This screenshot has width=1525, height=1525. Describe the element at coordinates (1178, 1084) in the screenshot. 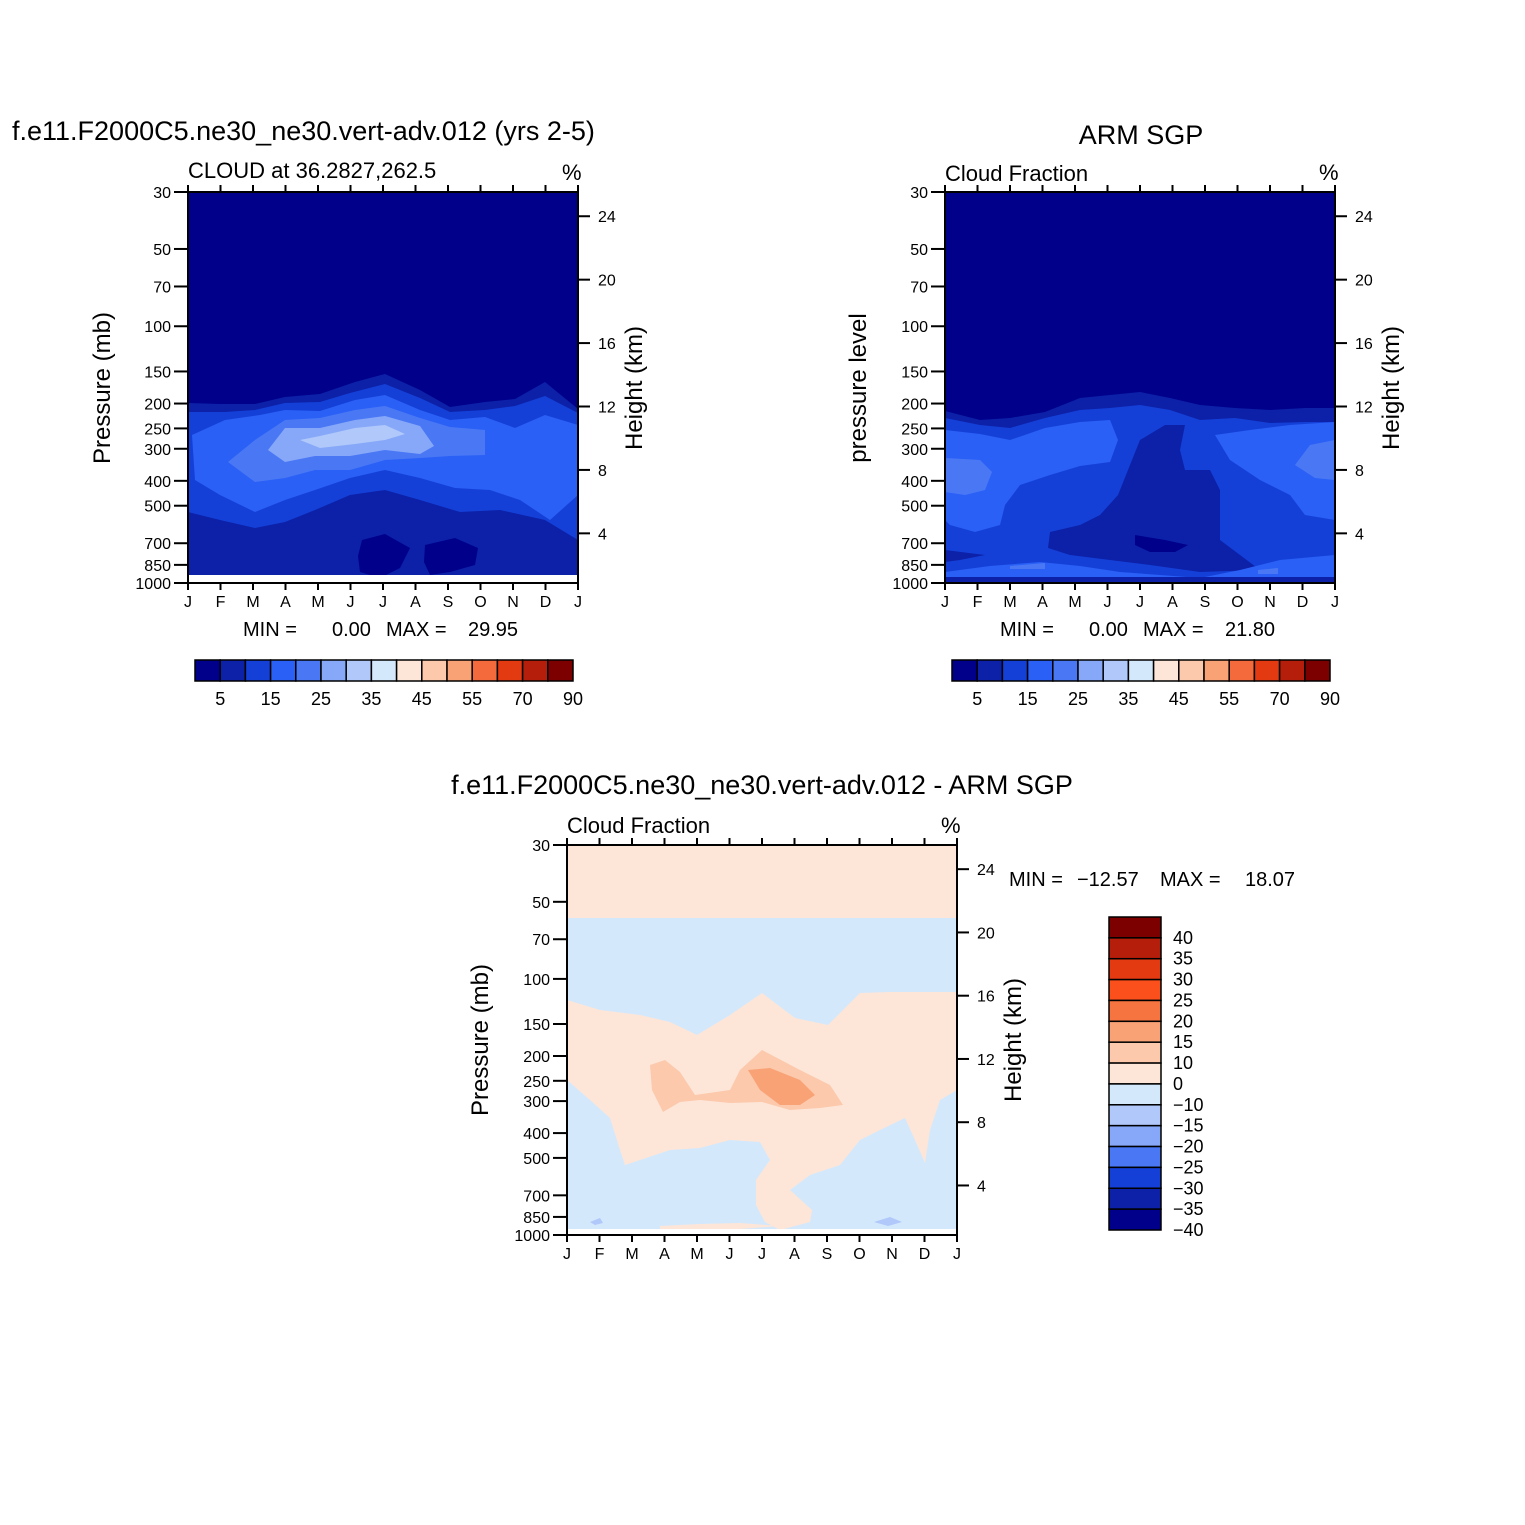

I see `colorbar-label: 0` at that location.